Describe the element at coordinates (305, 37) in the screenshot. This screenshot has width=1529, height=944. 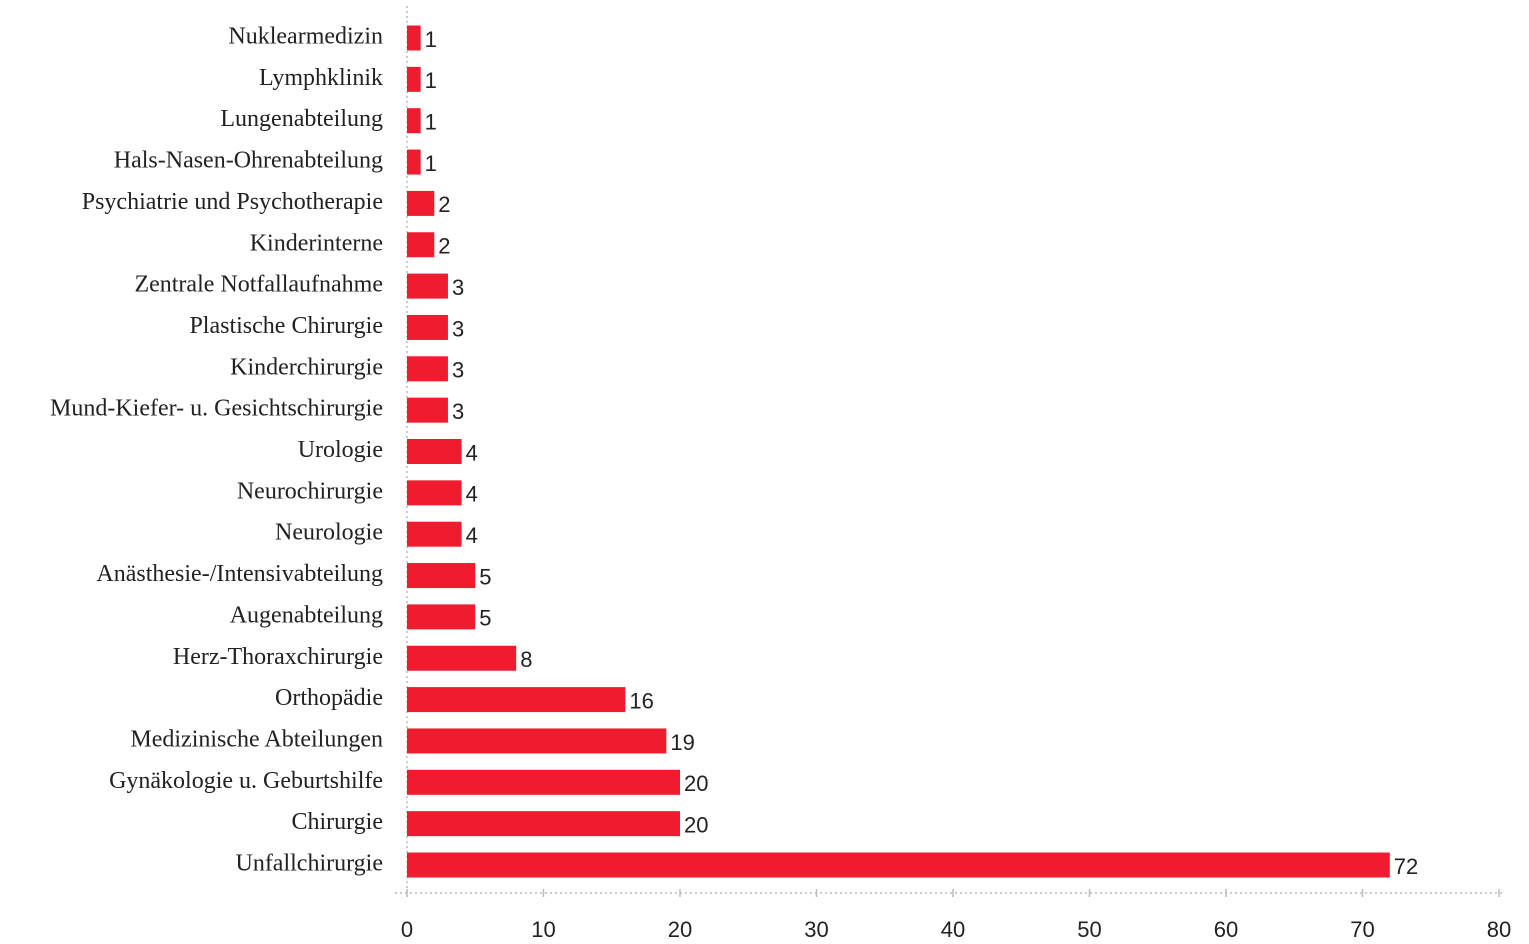
I see `category-label: Nuklearmedizin` at that location.